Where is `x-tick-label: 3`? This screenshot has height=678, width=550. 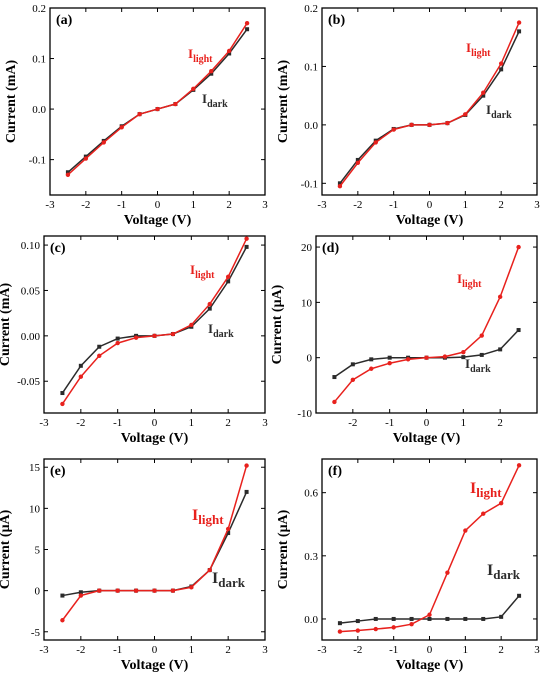
x-tick-label: 3 is located at coordinates (265, 205).